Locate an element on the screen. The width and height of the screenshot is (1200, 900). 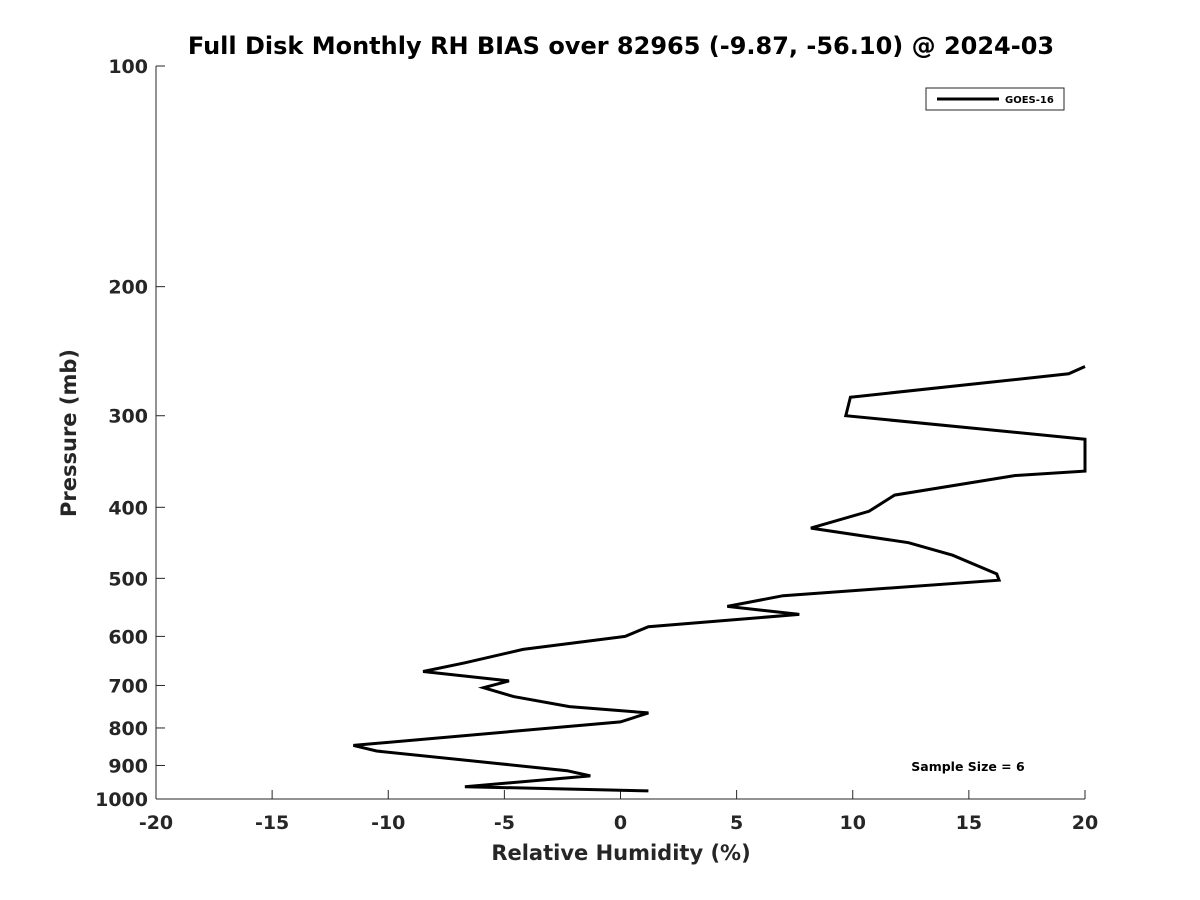
x-axis-ticks: -20 -15 -10 -5 0 5 10 15 20 is located at coordinates (618, 812).